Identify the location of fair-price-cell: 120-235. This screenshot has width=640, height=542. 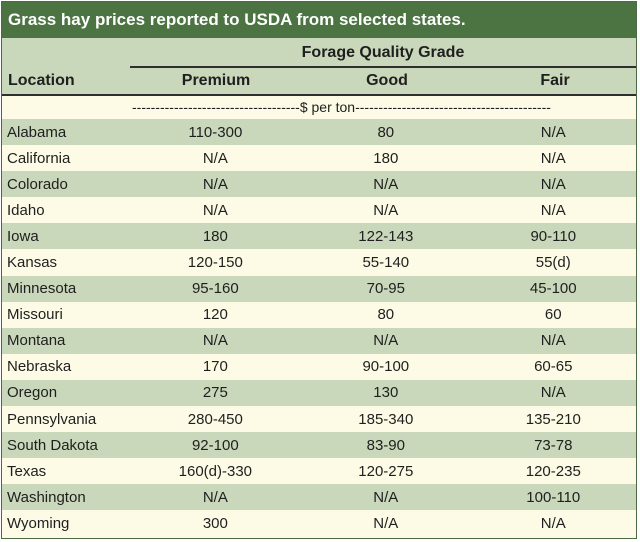
(553, 471).